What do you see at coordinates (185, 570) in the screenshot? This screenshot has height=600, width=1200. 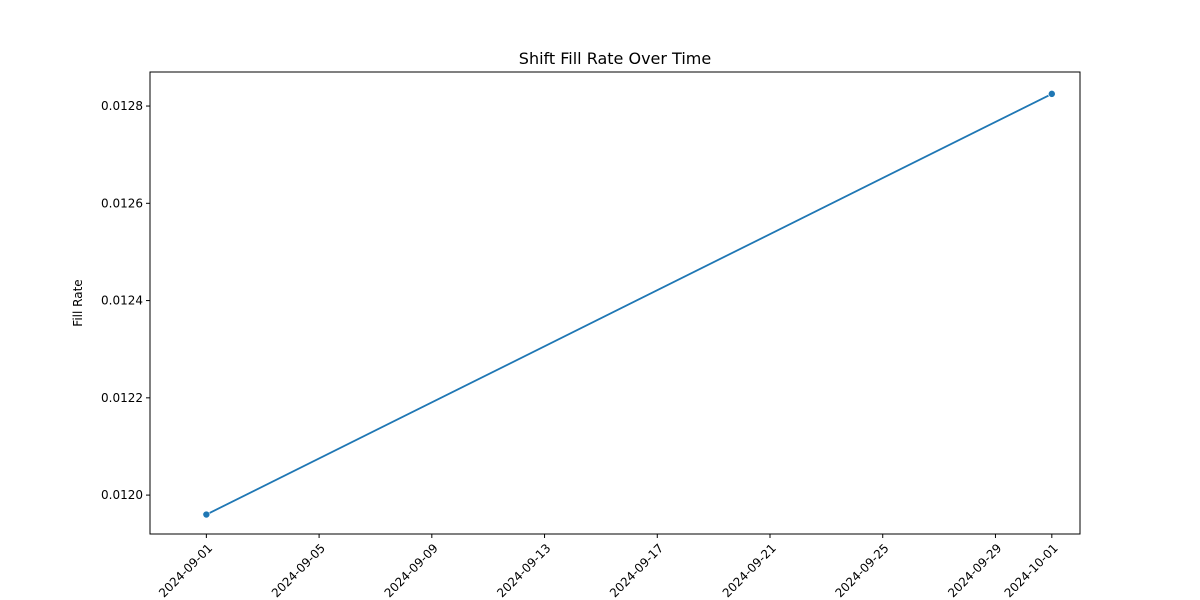 I see `x-tick-label: 2024-09-01` at bounding box center [185, 570].